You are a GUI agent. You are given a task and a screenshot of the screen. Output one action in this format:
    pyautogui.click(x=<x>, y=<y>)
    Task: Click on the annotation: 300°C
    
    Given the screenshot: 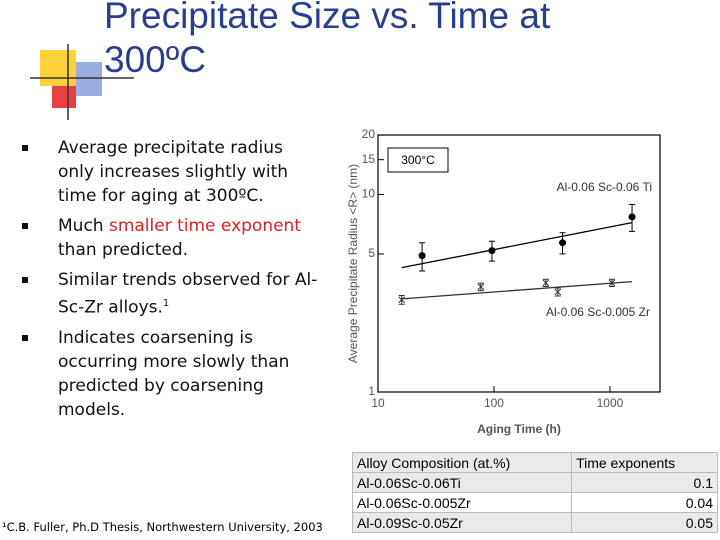 What is the action you would take?
    pyautogui.click(x=418, y=160)
    